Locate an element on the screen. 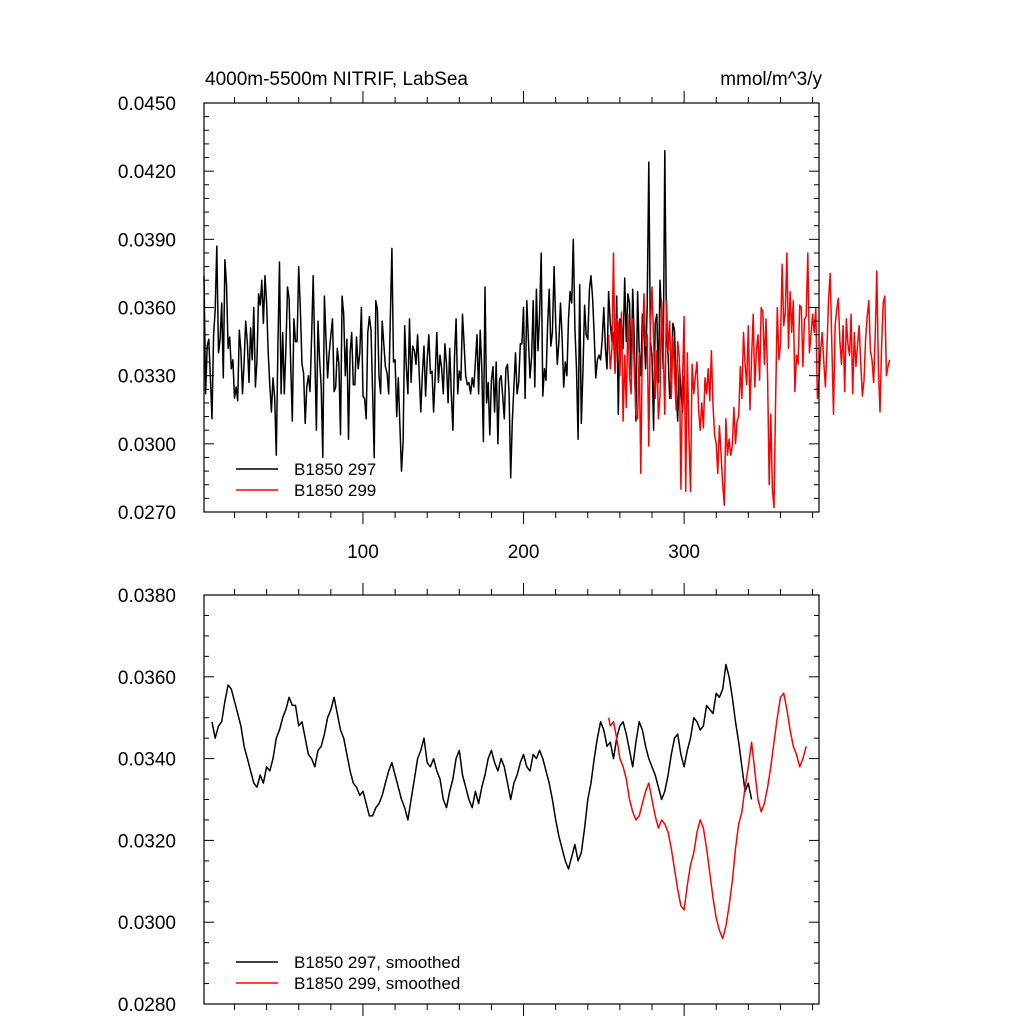 The image size is (1024, 1024). y-tick-label: 0.0340 is located at coordinates (147, 760).